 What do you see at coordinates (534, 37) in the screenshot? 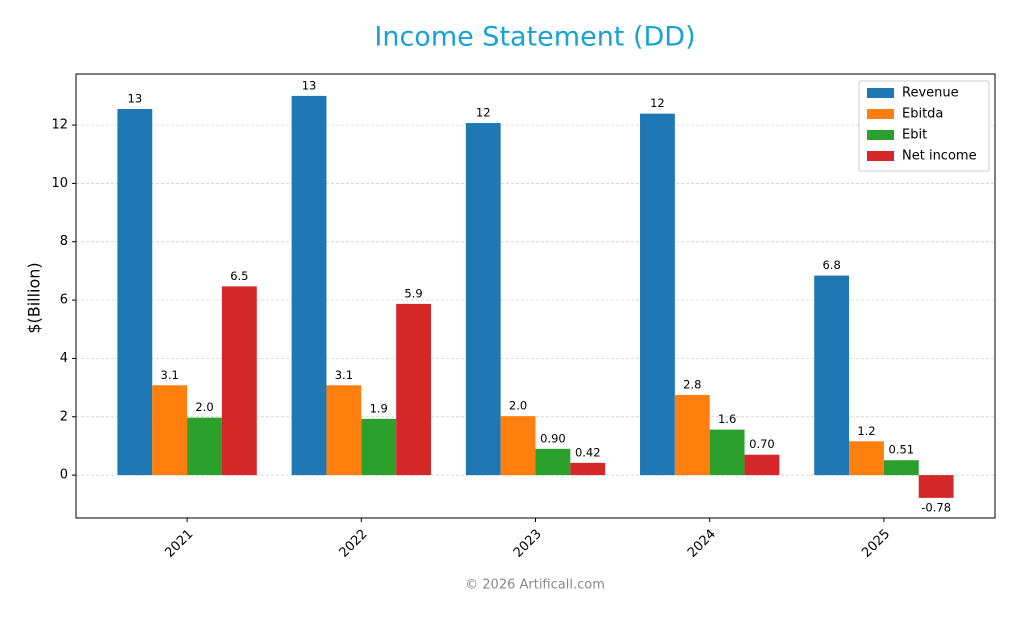
I see `chart-title: Income Statement (DD)` at bounding box center [534, 37].